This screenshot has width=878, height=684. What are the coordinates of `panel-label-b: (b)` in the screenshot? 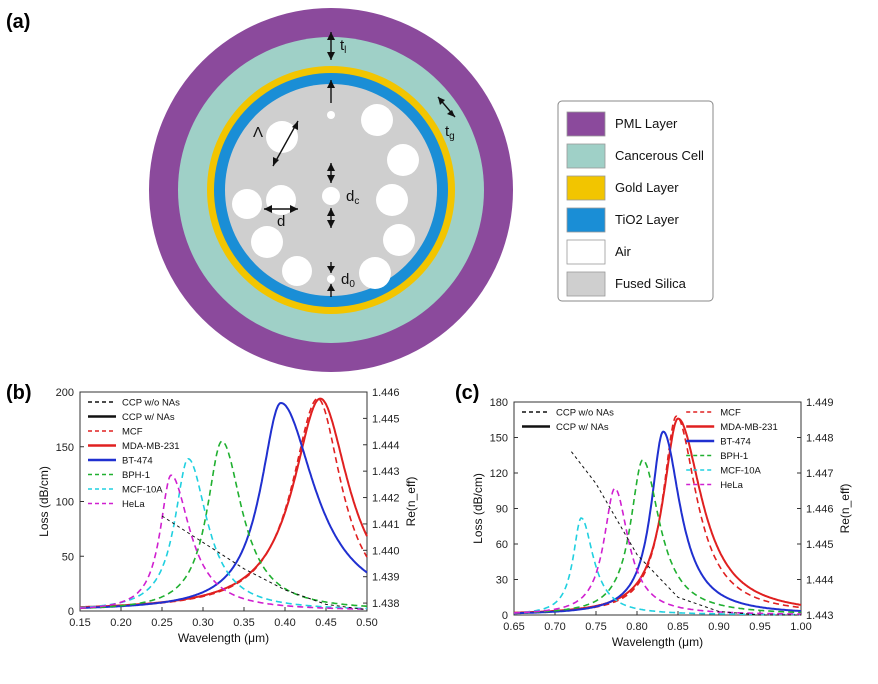 It's located at (19, 393).